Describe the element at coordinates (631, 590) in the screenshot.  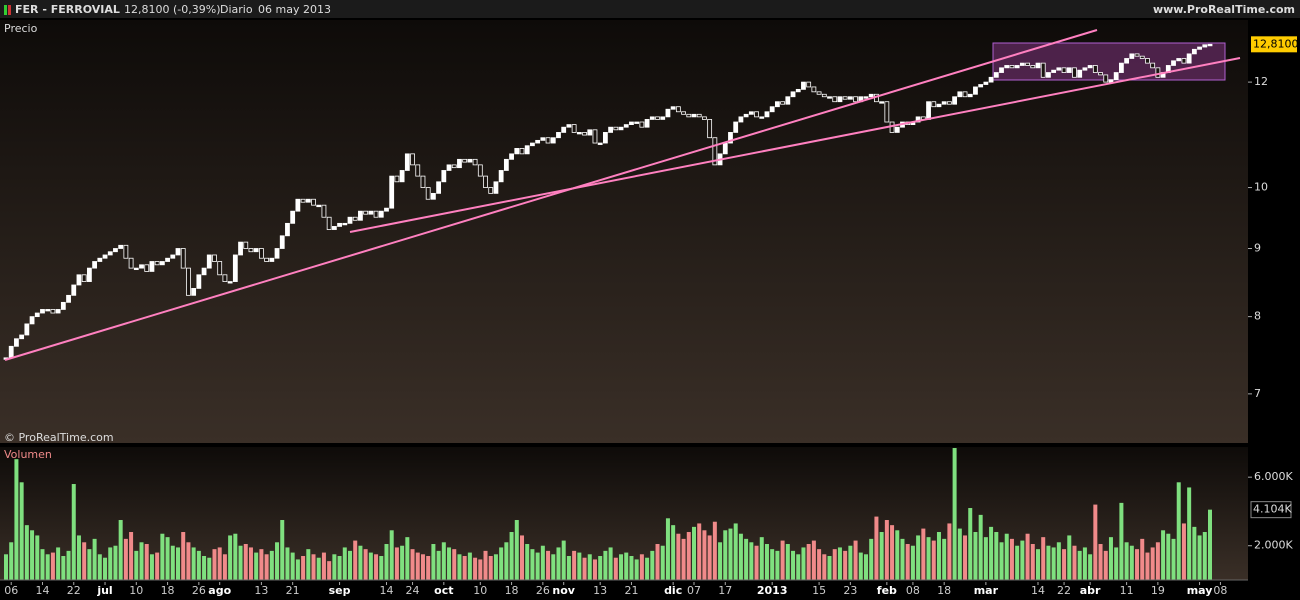
I see `x-tick-label: 21` at that location.